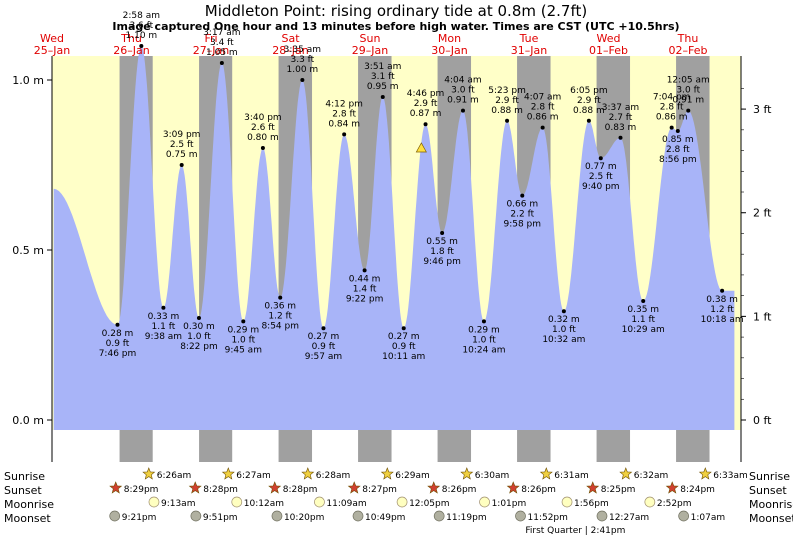 The width and height of the screenshot is (793, 538). What do you see at coordinates (290, 38) in the screenshot?
I see `day-label-dow: Sat` at bounding box center [290, 38].